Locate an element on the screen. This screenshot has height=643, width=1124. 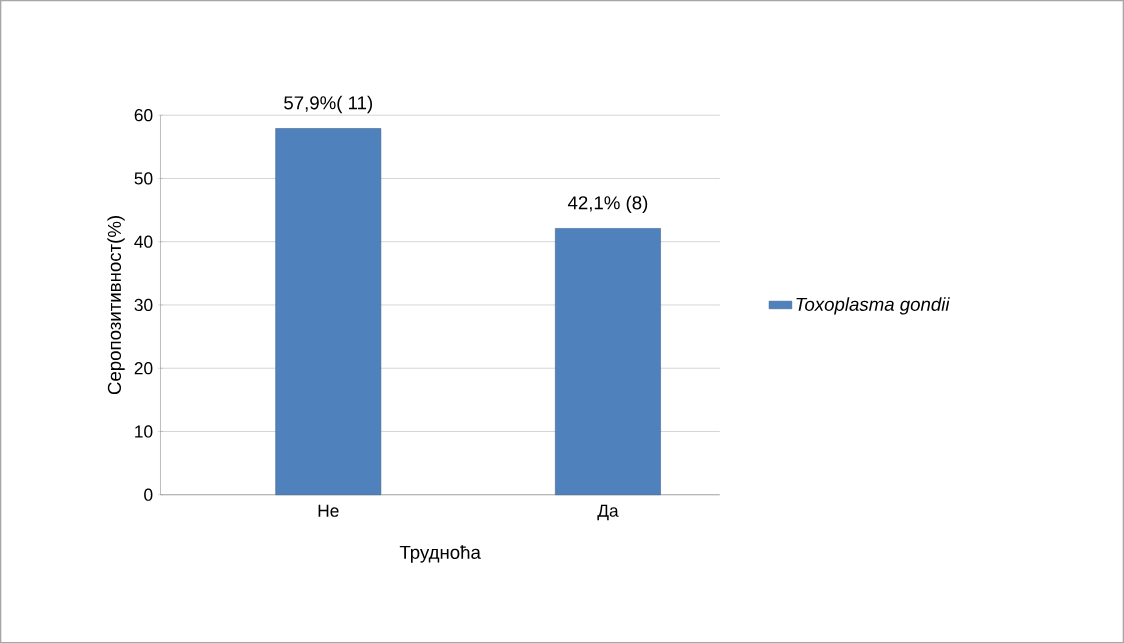
data-label: 57,9%( 11) is located at coordinates (328, 104).